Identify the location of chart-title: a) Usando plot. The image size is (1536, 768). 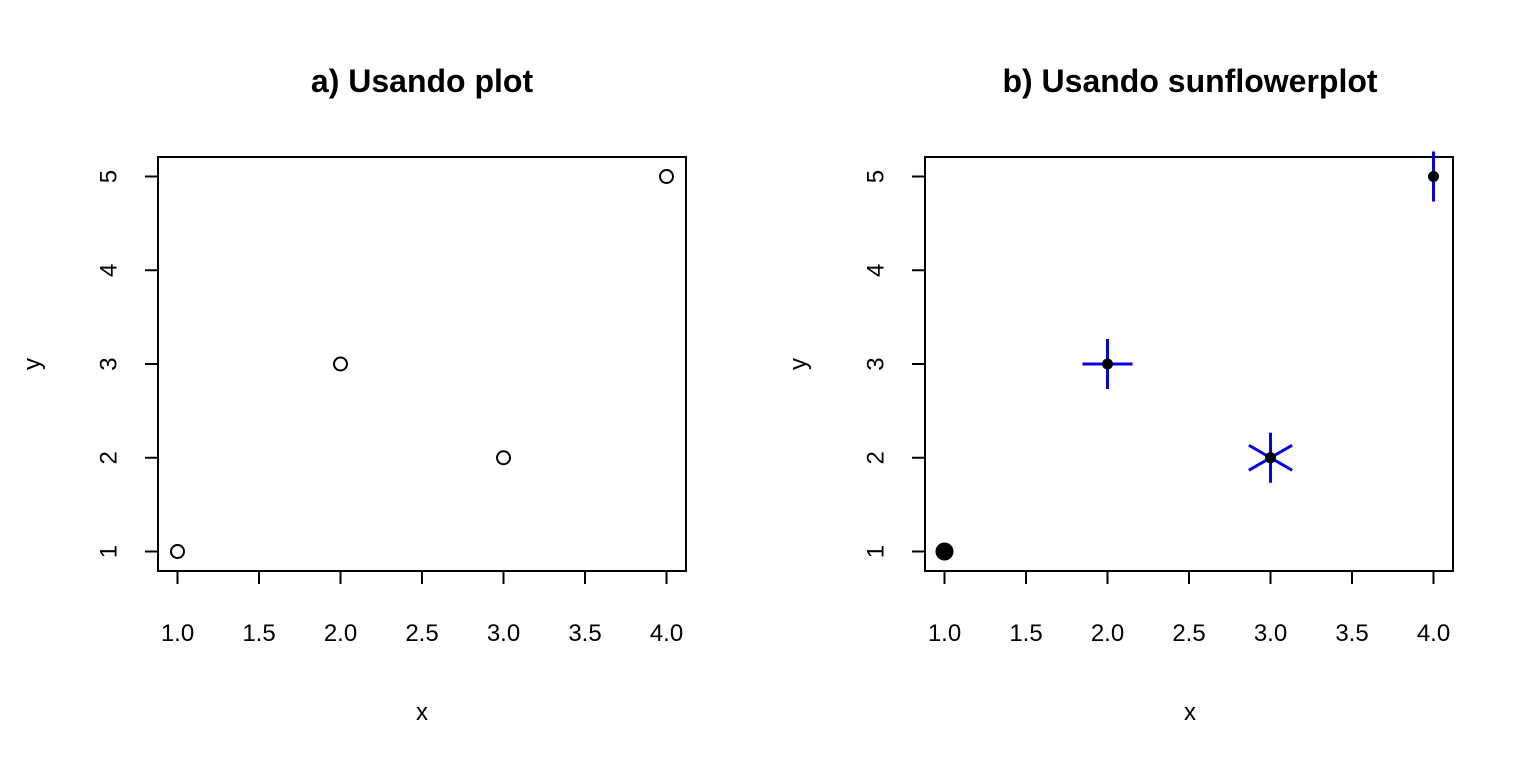
(422, 81).